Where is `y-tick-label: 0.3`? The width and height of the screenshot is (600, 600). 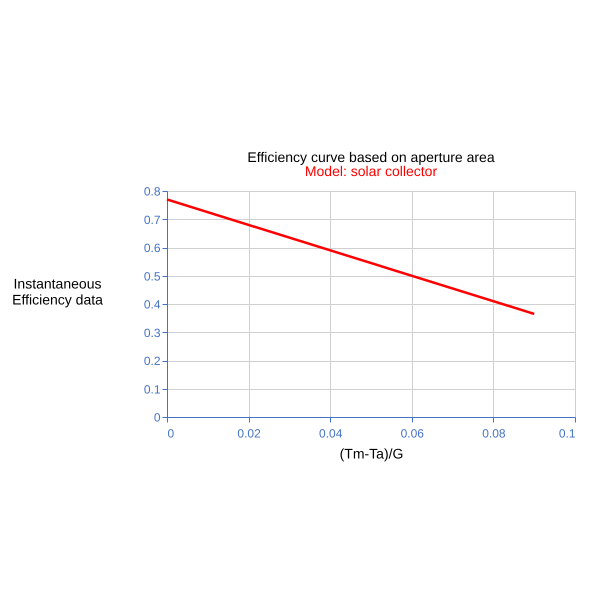
y-tick-label: 0.3 is located at coordinates (152, 333).